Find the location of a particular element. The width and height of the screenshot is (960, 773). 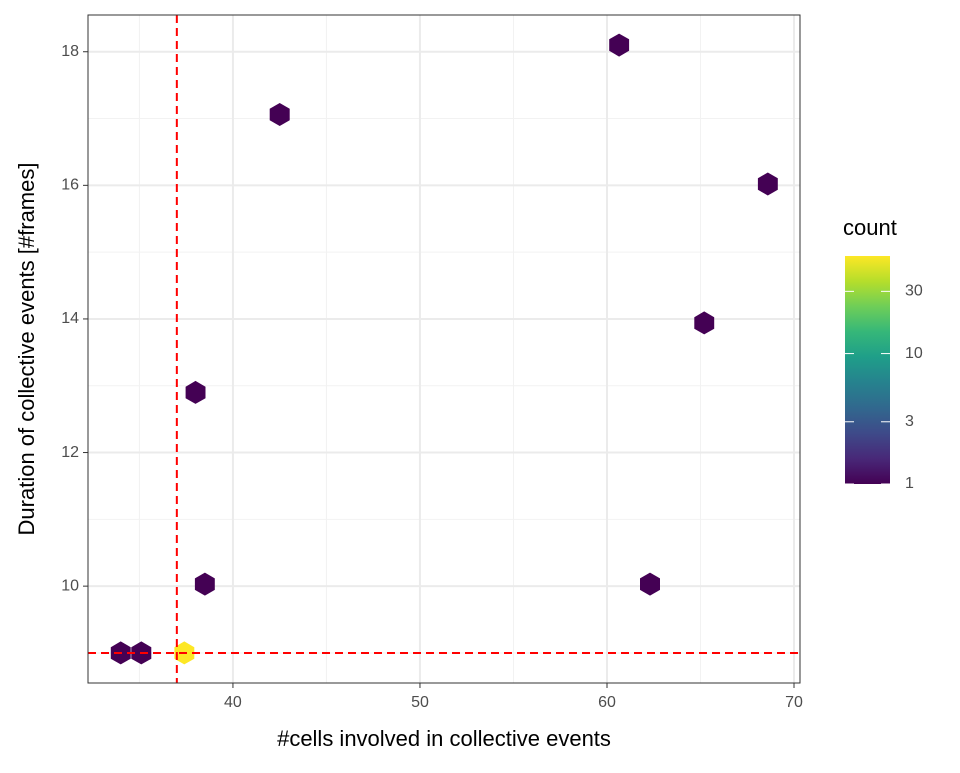

colorbar-label: 1 is located at coordinates (909, 483).